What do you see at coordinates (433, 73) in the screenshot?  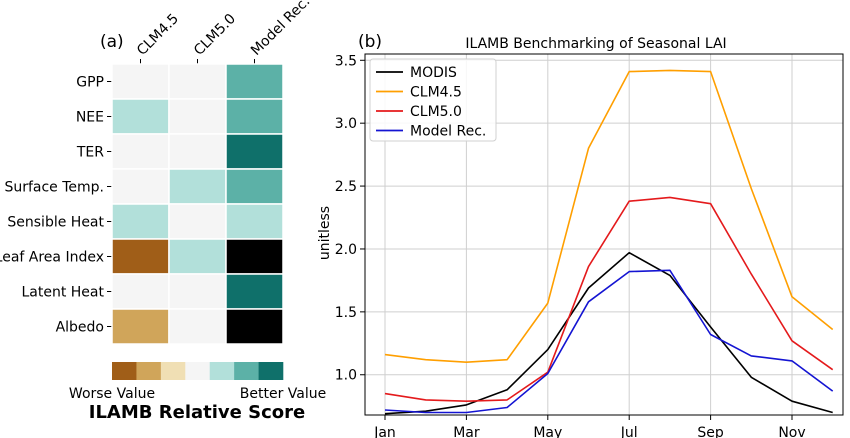 I see `legend-entry: MODIS` at bounding box center [433, 73].